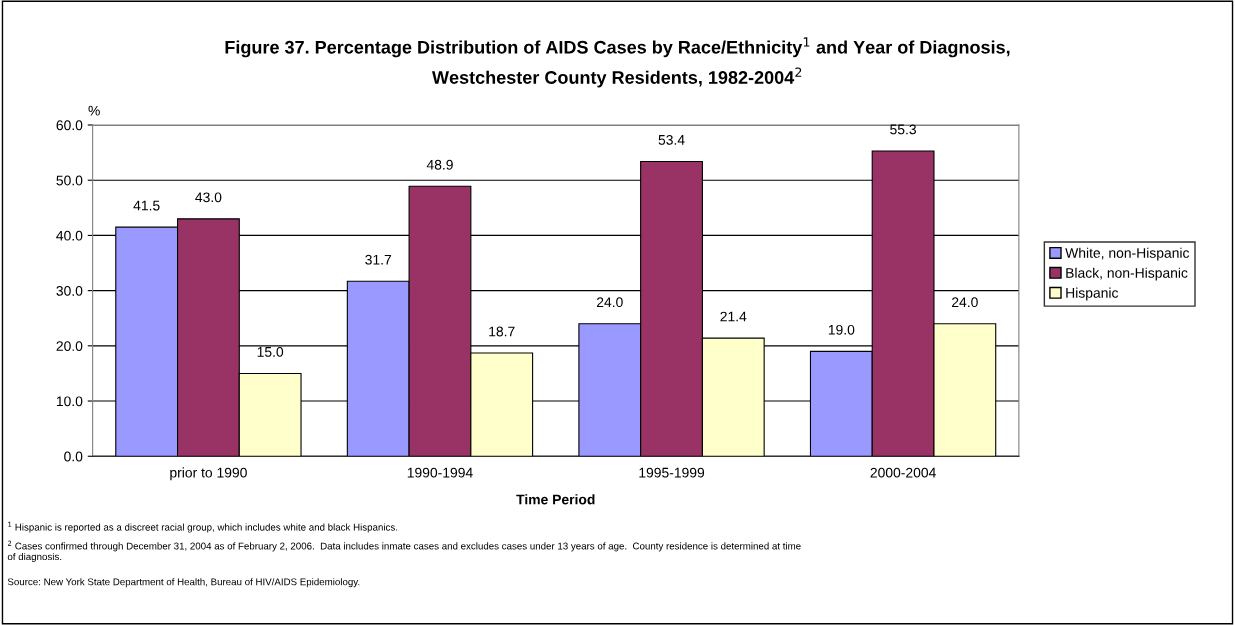  I want to click on y-tick-label: 0.0, so click(73, 456).